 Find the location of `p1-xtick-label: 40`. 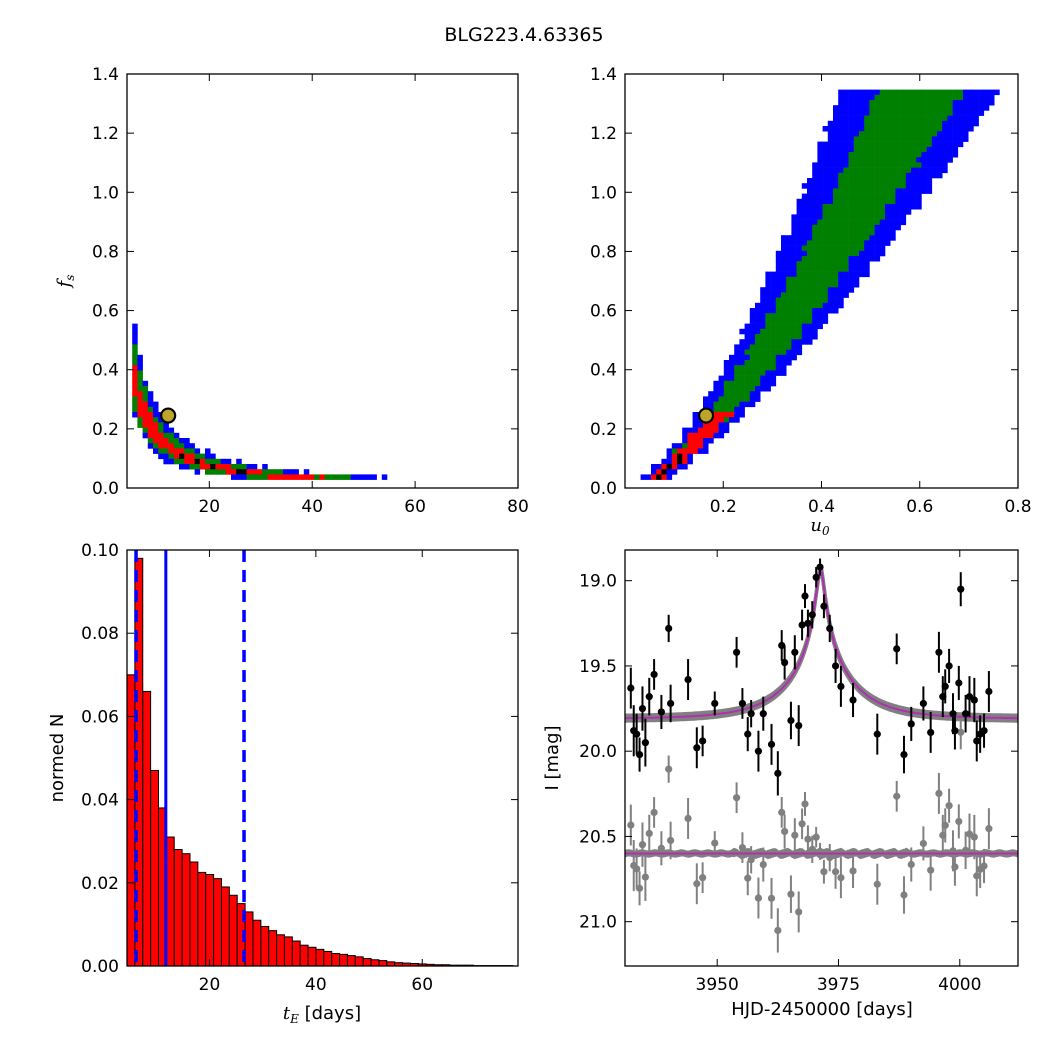

p1-xtick-label: 40 is located at coordinates (312, 507).